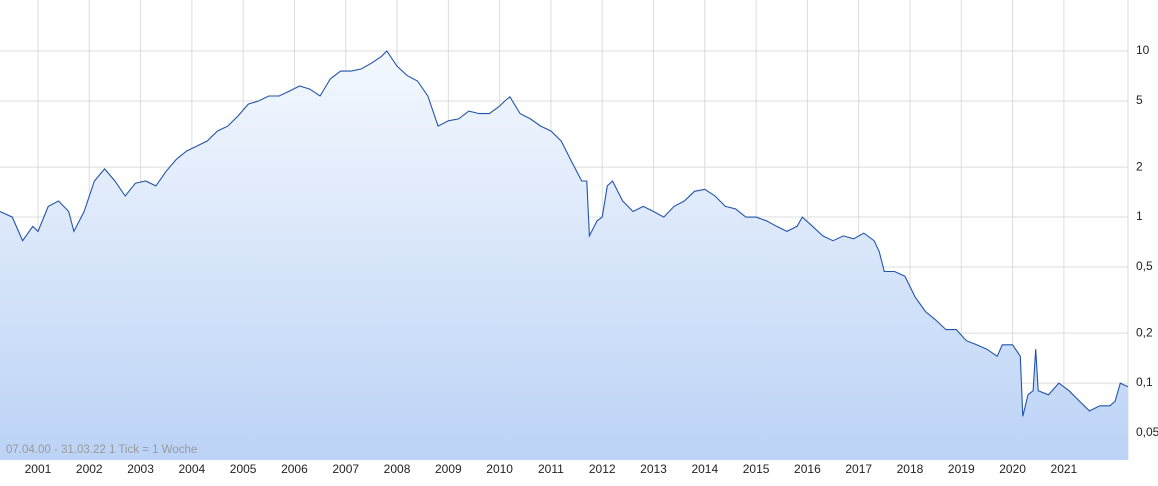 The width and height of the screenshot is (1158, 486). I want to click on y-tick-label: 1, so click(1139, 216).